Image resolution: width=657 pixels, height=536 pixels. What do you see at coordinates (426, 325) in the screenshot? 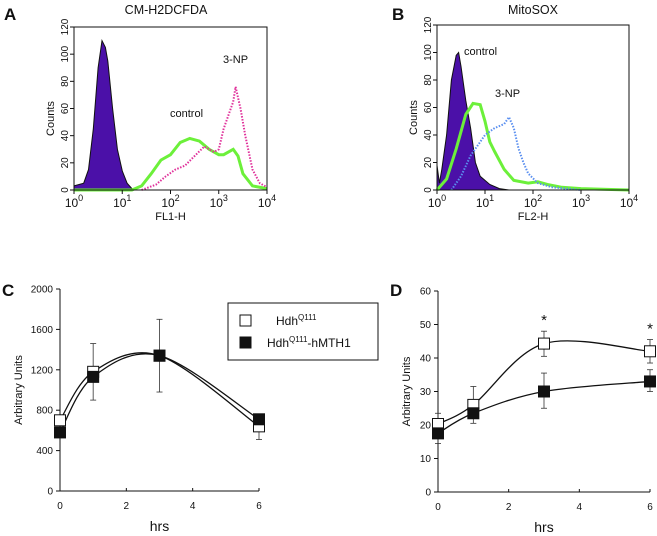
I see `y-tick-label: 50` at bounding box center [426, 325].